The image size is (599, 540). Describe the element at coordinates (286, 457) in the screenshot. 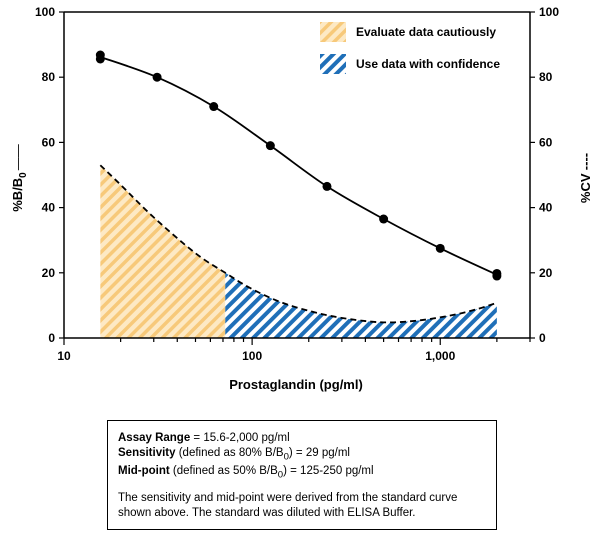

I see `sensitivity-sub: 0` at that location.